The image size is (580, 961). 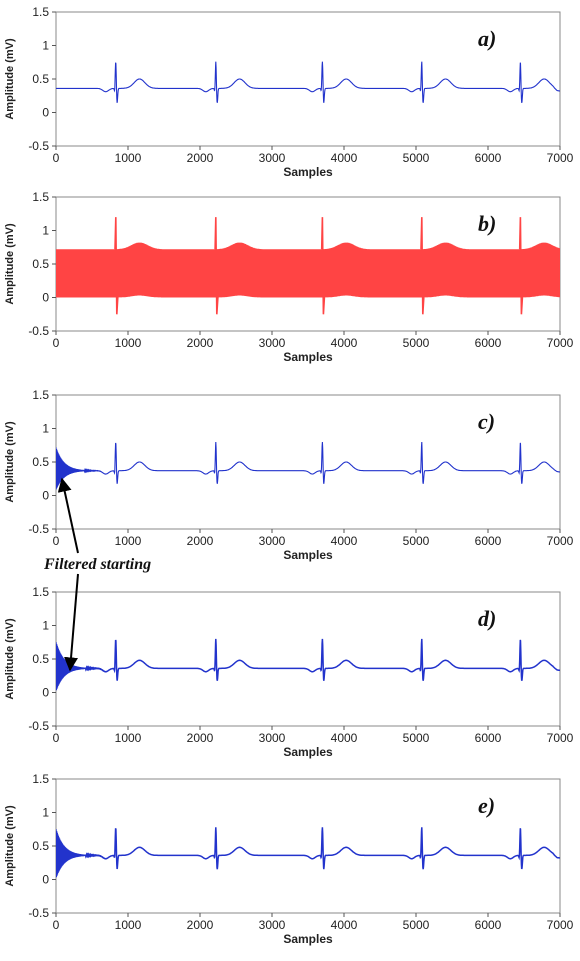 I want to click on annotation-arrow-up, so click(x=68, y=515).